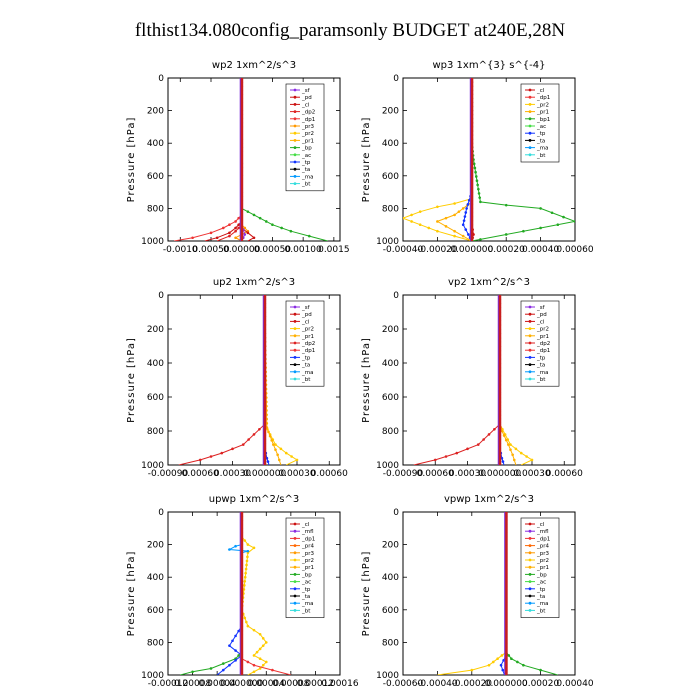 This screenshot has width=700, height=700. I want to click on series-point_pr3, so click(235, 238).